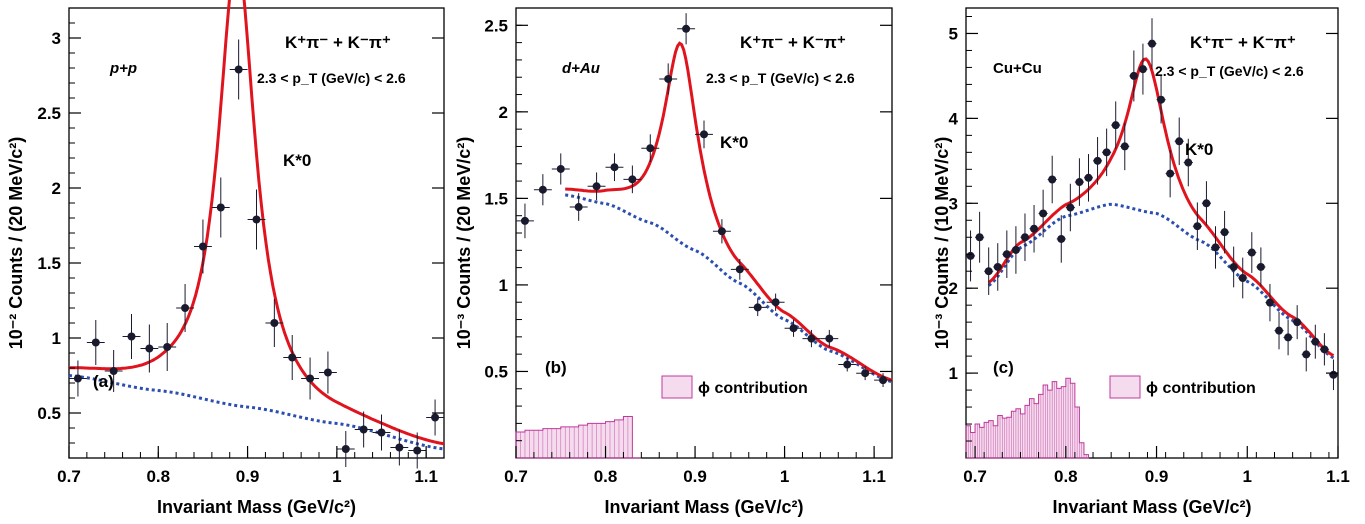 This screenshot has height=524, width=1365. What do you see at coordinates (503, 285) in the screenshot?
I see `y-tick-label: 1` at bounding box center [503, 285].